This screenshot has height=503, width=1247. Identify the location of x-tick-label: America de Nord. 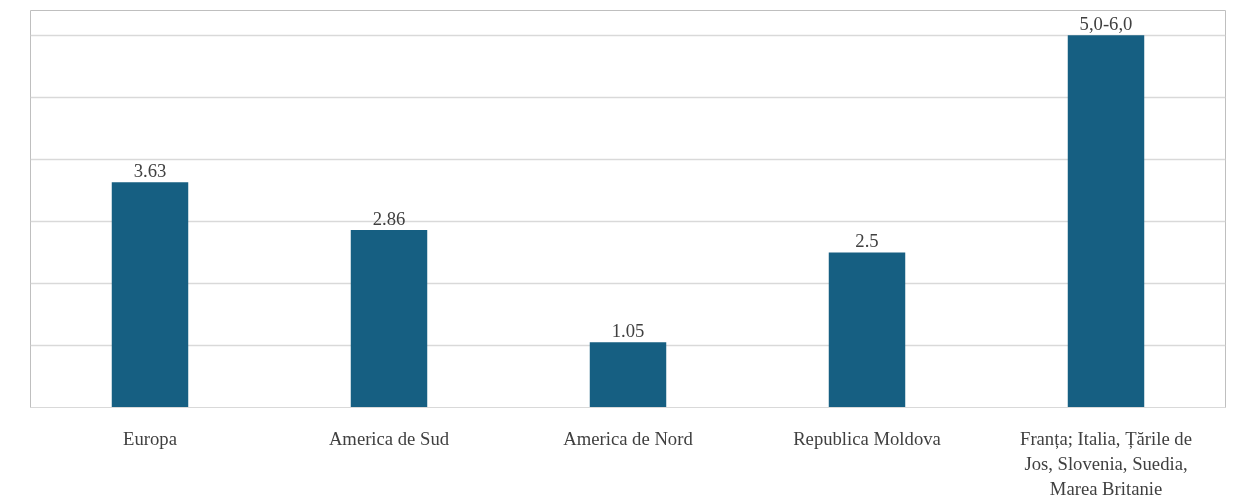
(628, 438).